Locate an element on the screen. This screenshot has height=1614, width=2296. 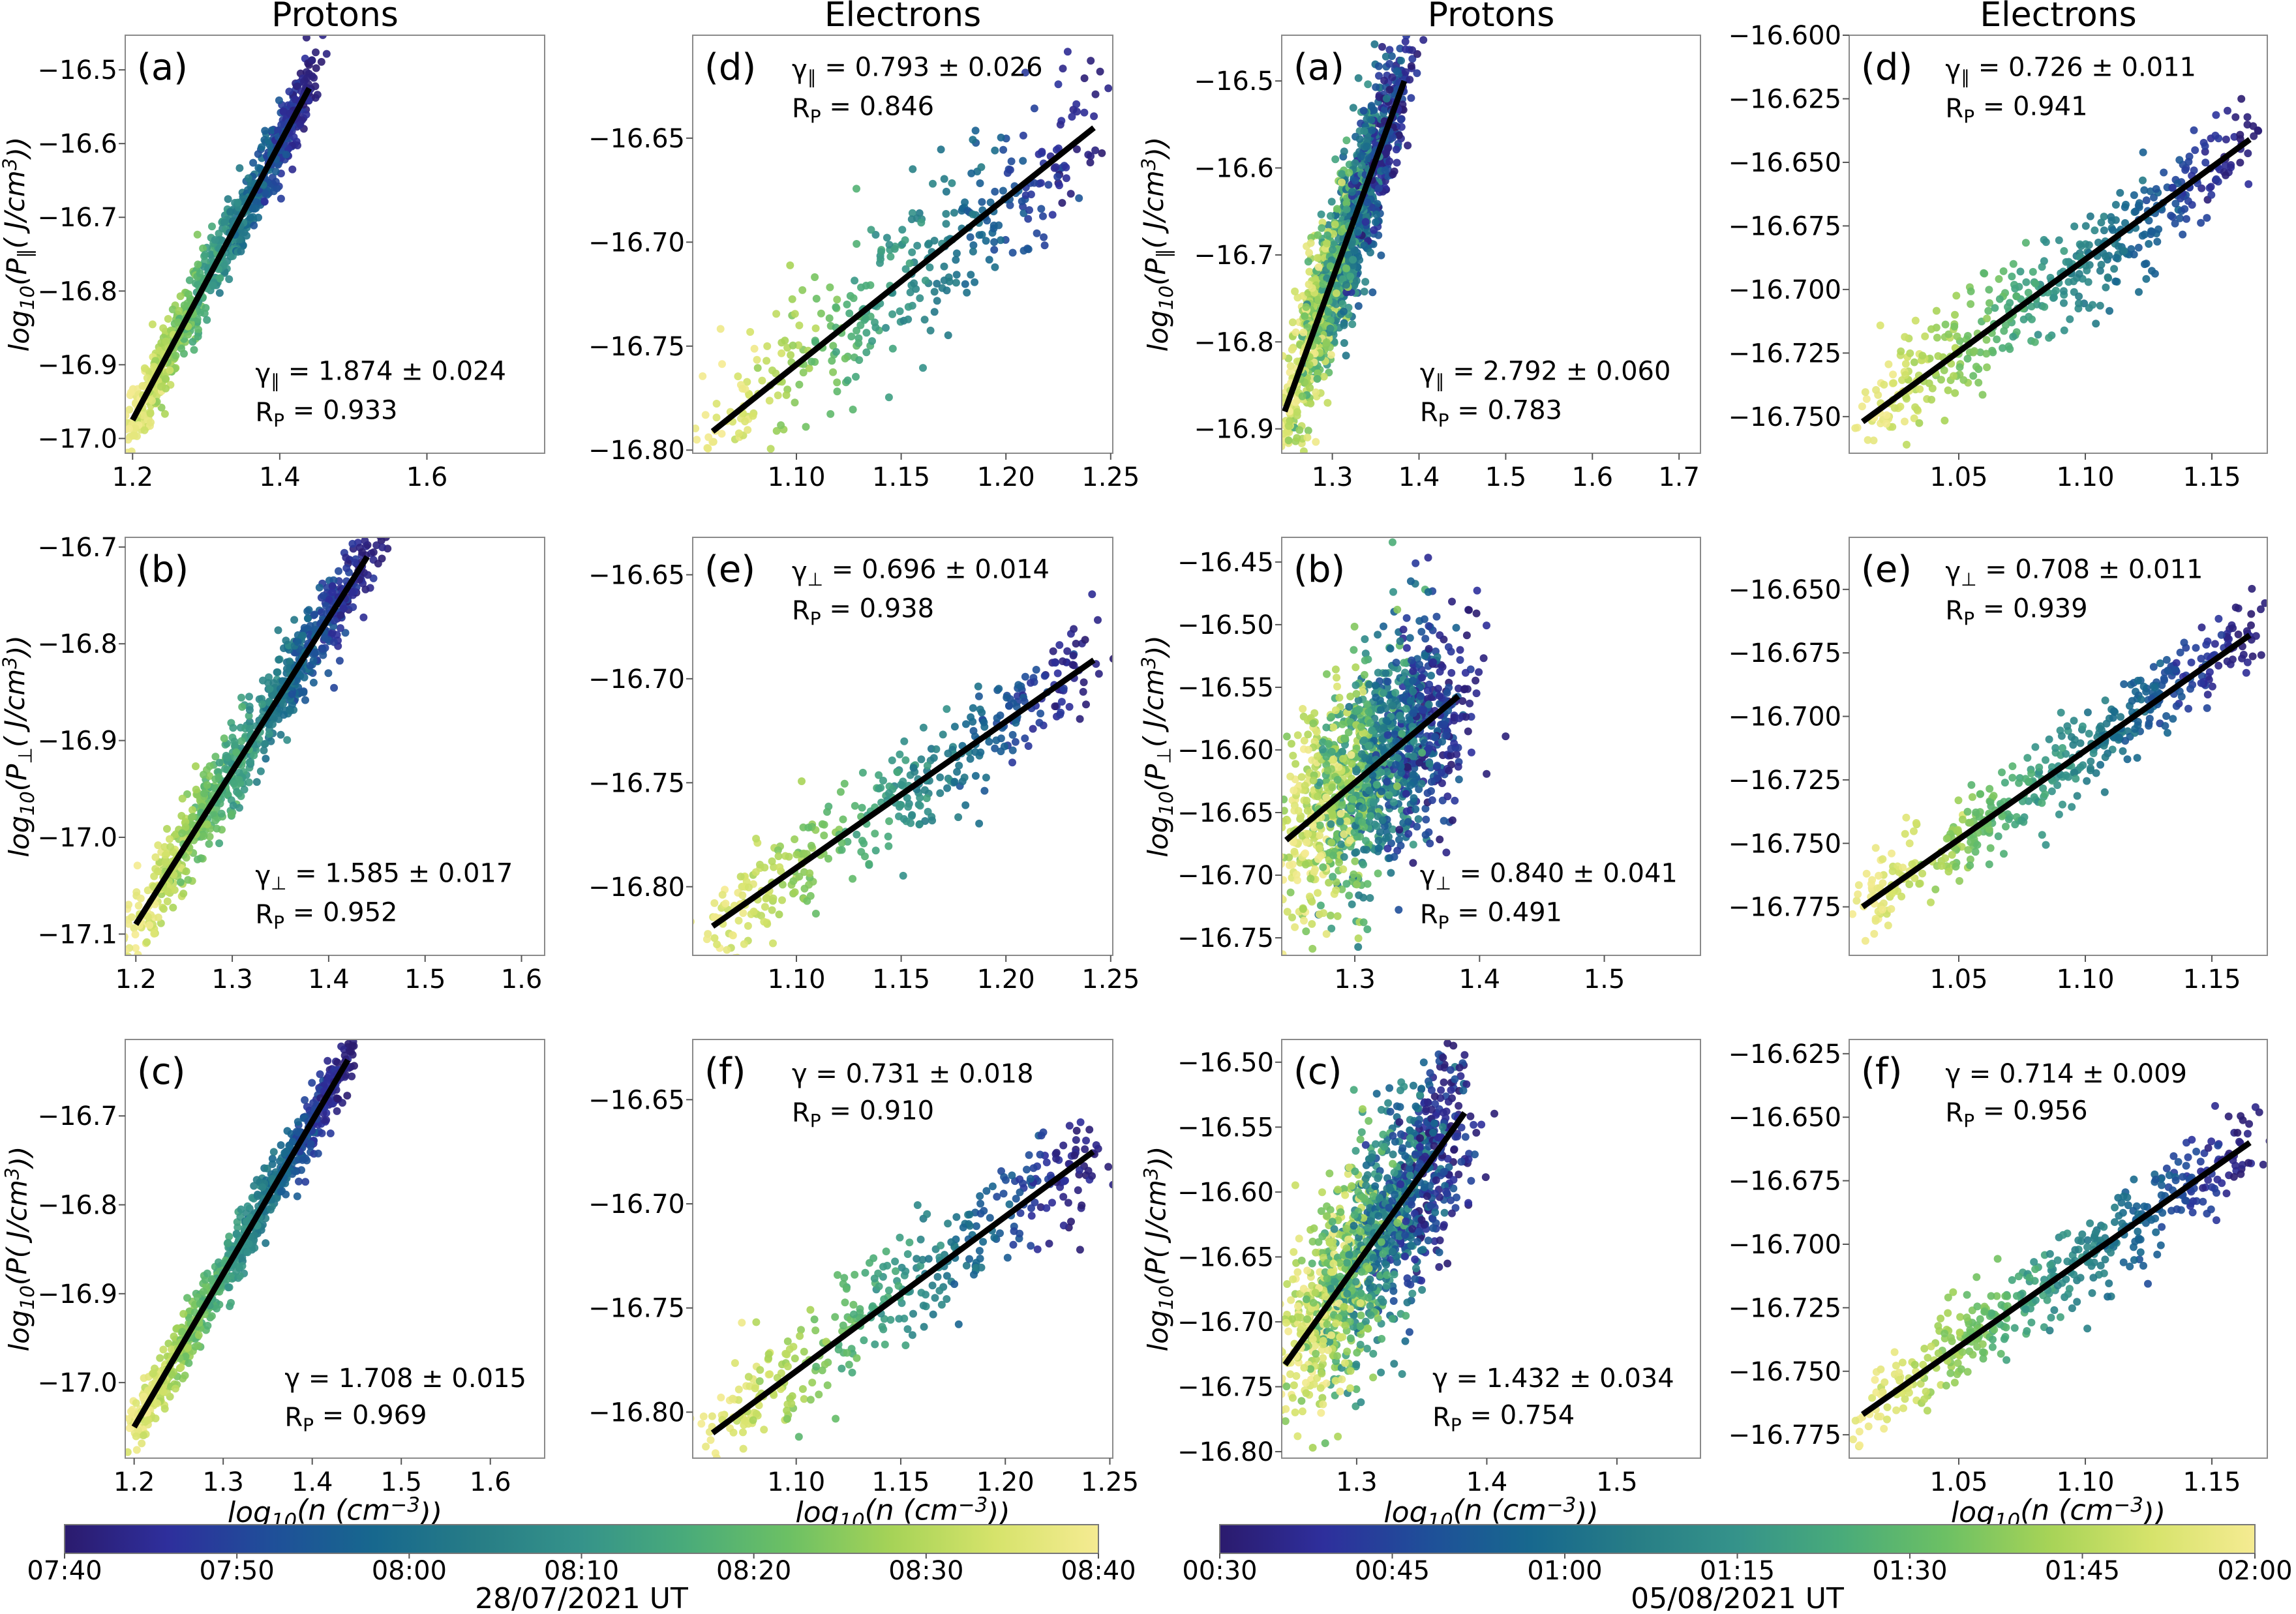
axes-frame is located at coordinates (902, 1249).